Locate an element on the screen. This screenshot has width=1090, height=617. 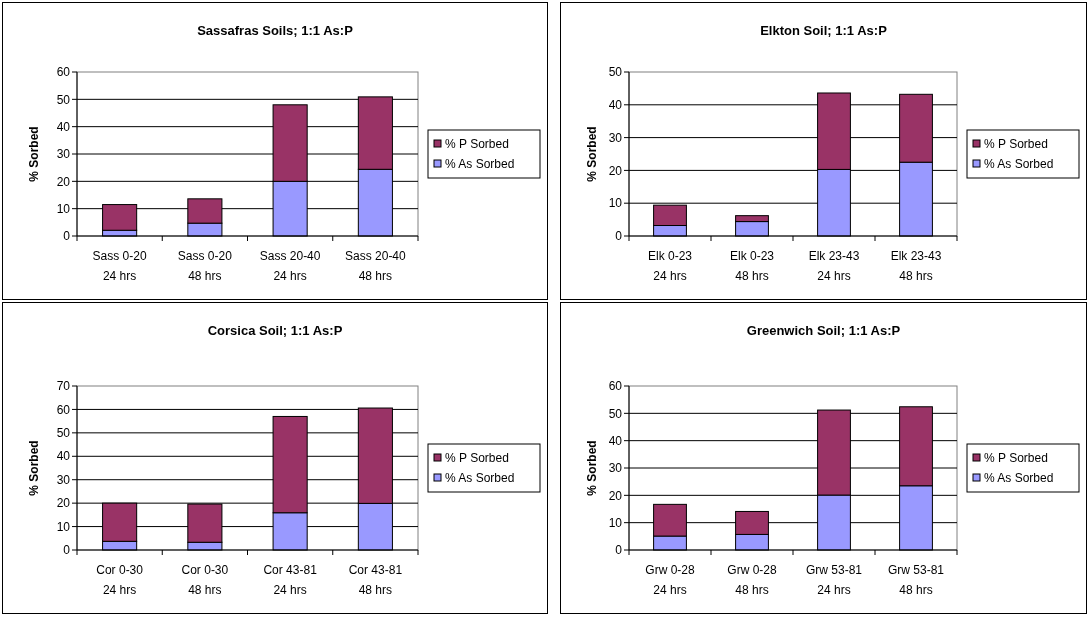
x-tick-label: Sass 20-40 24 hrs is located at coordinates (290, 266).